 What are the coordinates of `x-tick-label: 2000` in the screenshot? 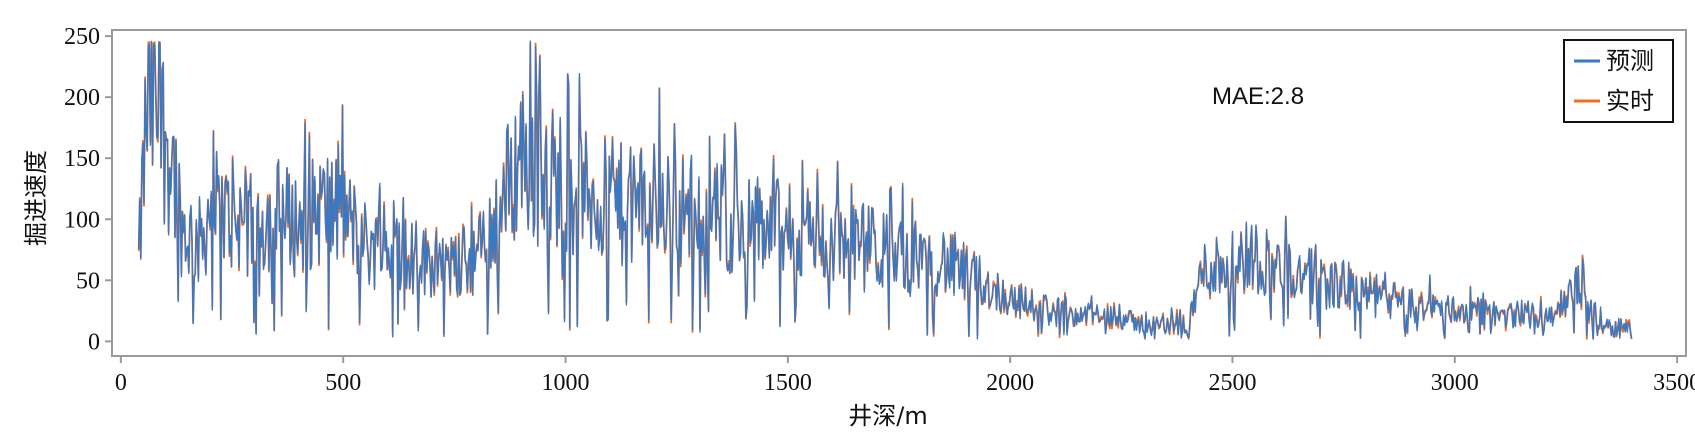 It's located at (1010, 383).